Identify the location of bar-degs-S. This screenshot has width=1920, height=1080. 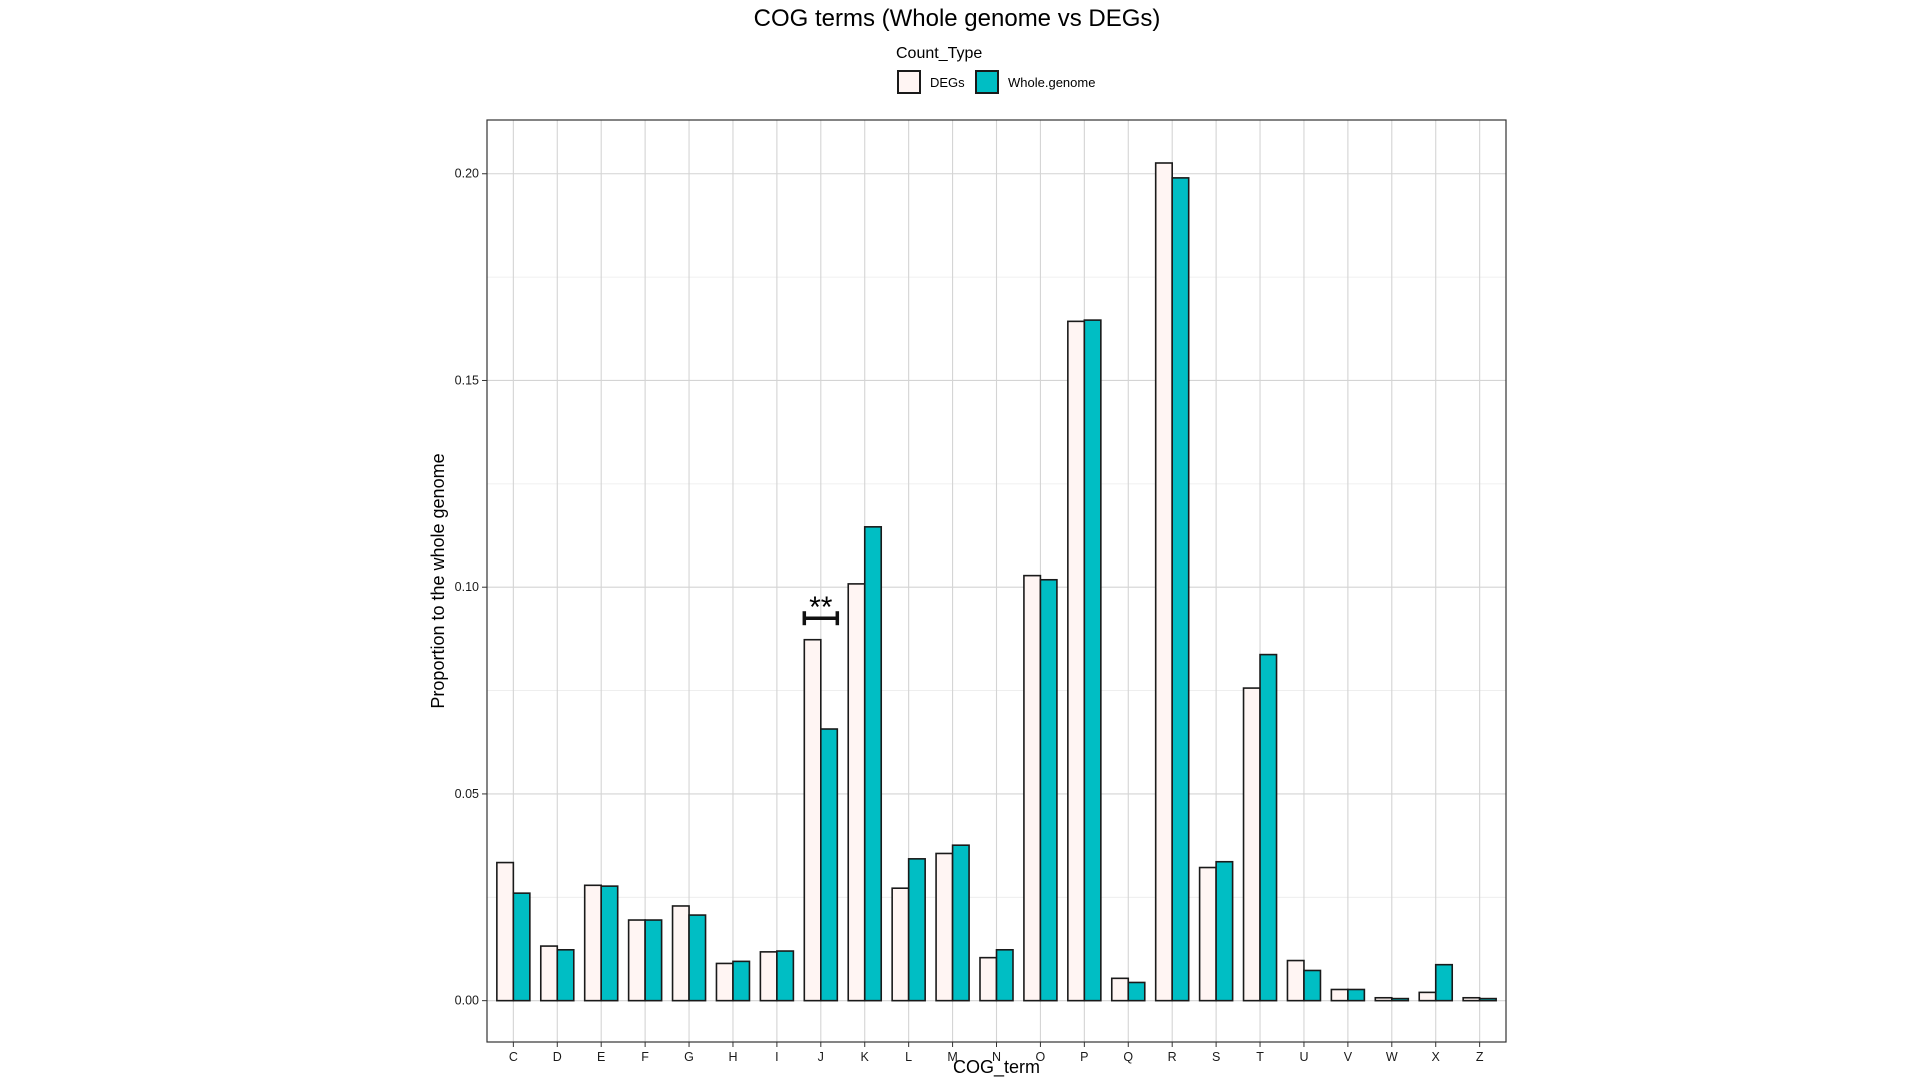
(1207, 934).